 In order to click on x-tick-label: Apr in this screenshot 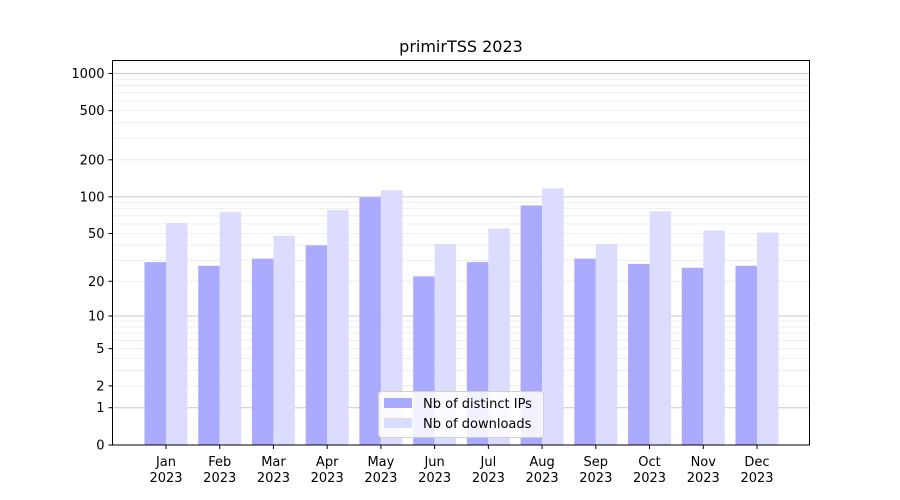, I will do `click(327, 462)`.